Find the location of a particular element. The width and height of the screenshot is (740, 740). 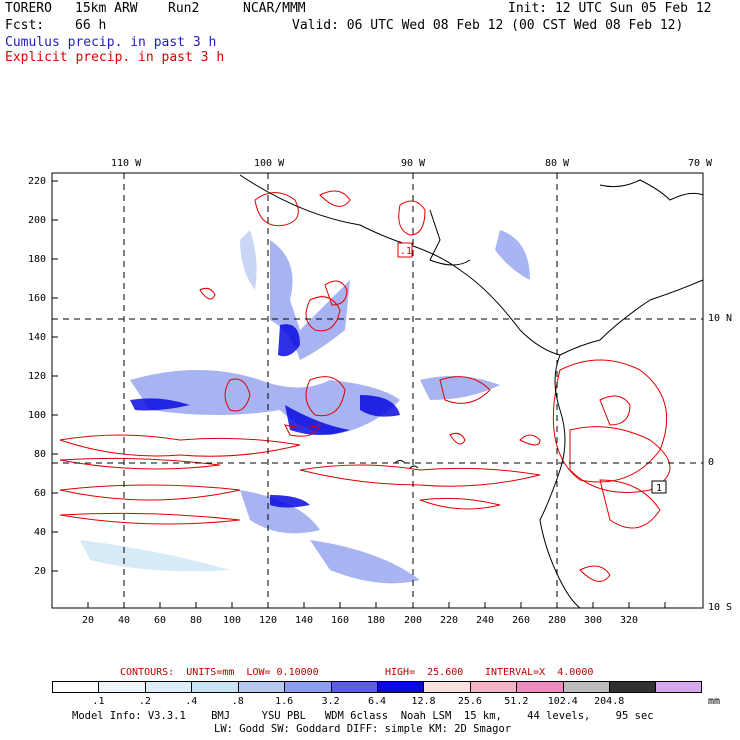

legend-label: 1.6 is located at coordinates (284, 701).